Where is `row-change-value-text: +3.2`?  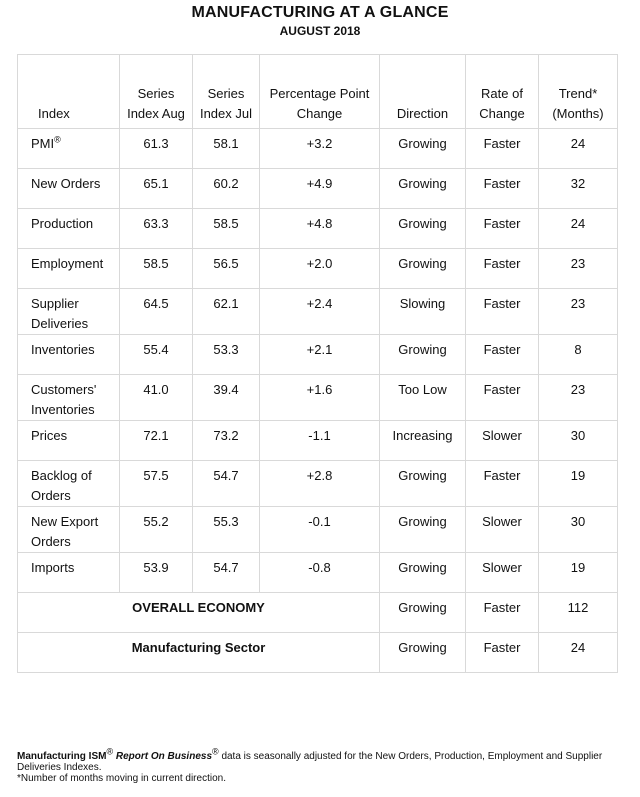 row-change-value-text: +3.2 is located at coordinates (319, 143).